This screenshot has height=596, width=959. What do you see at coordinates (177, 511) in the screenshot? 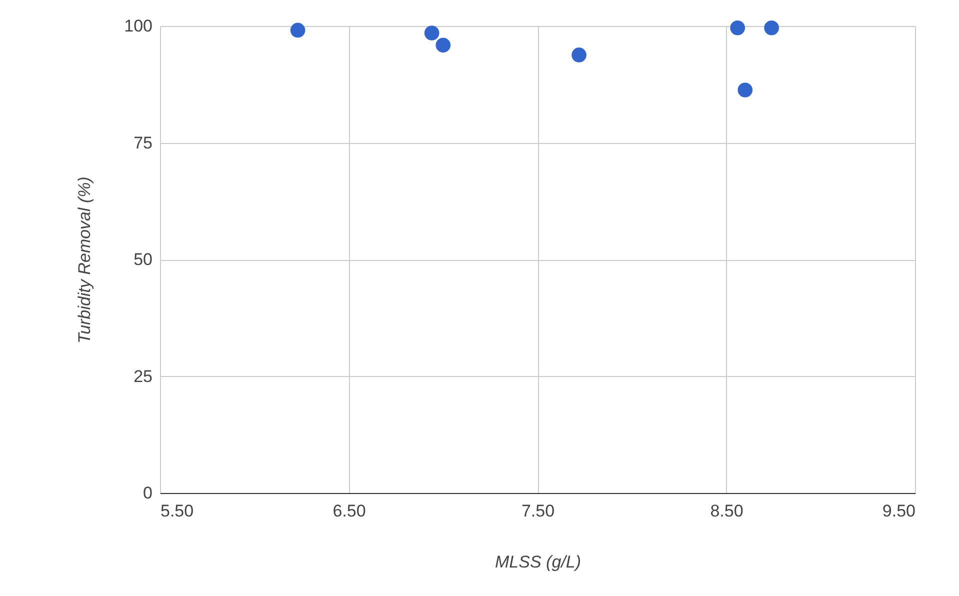
I see `x-tick-label: 5.50` at bounding box center [177, 511].